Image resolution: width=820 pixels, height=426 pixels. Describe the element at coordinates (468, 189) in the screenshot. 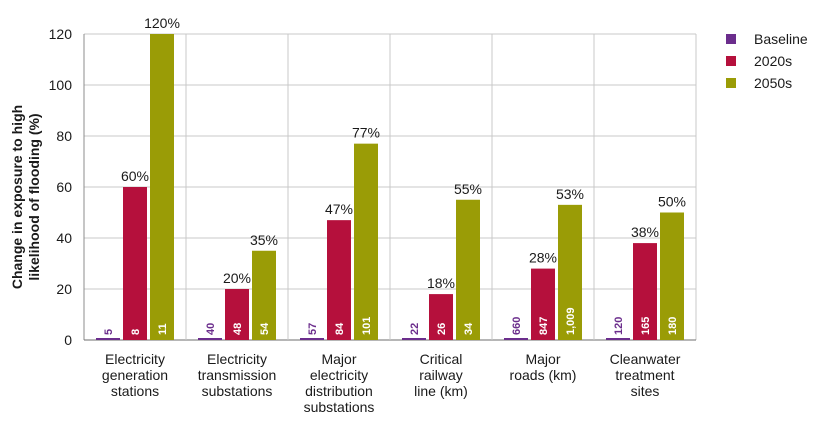

I see `bar-top-label: 55%` at that location.